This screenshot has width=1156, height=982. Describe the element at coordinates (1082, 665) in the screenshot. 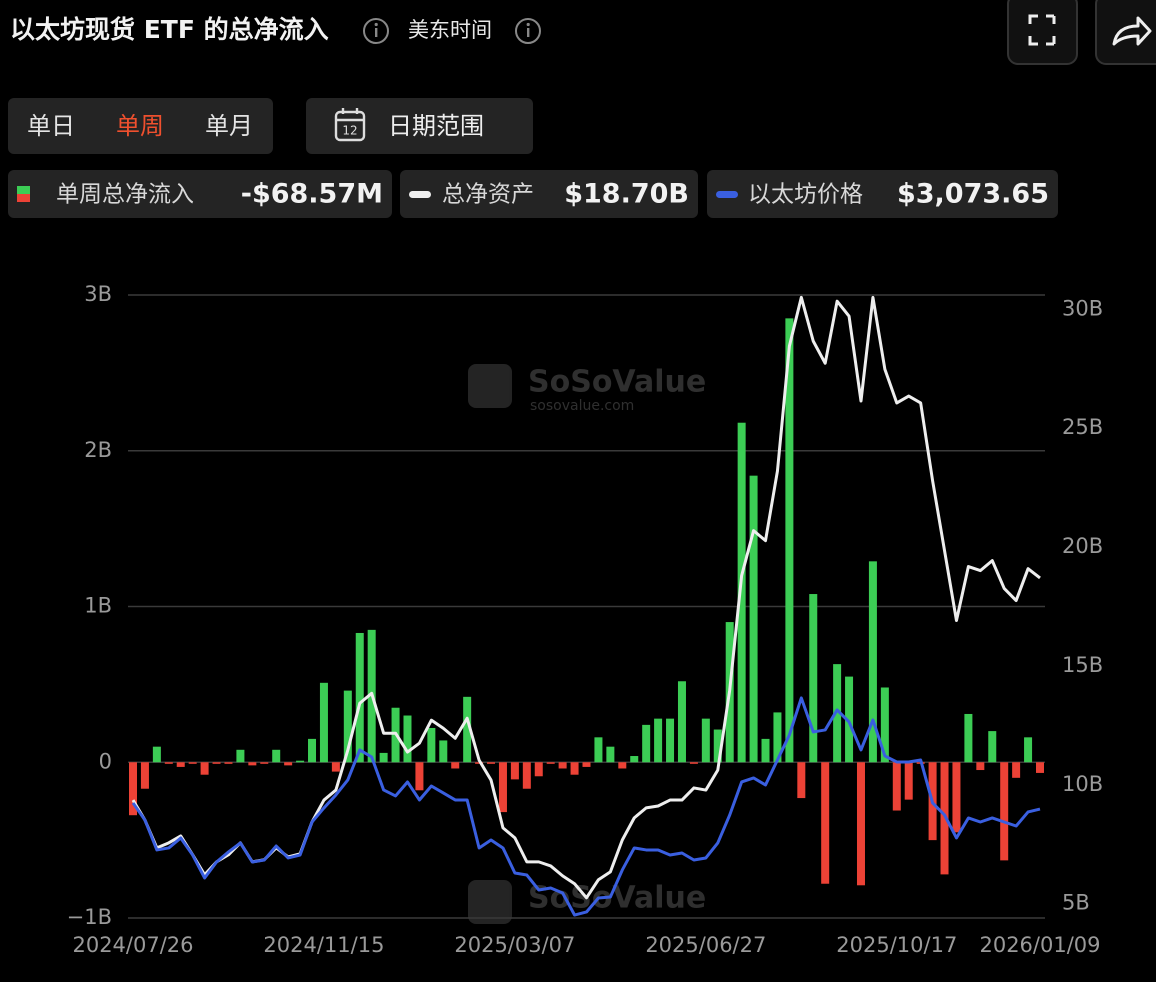

I see `y2-tick-label: 15B` at that location.